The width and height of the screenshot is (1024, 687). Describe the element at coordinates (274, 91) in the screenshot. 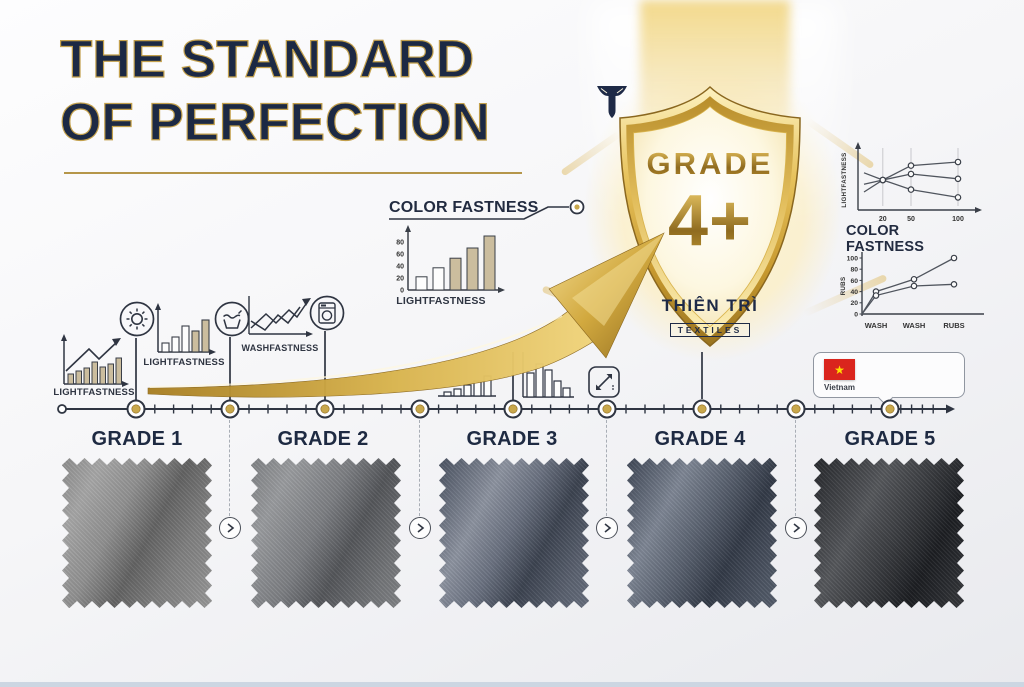

I see `page-title: THE STANDARD OF PERFECTION` at that location.